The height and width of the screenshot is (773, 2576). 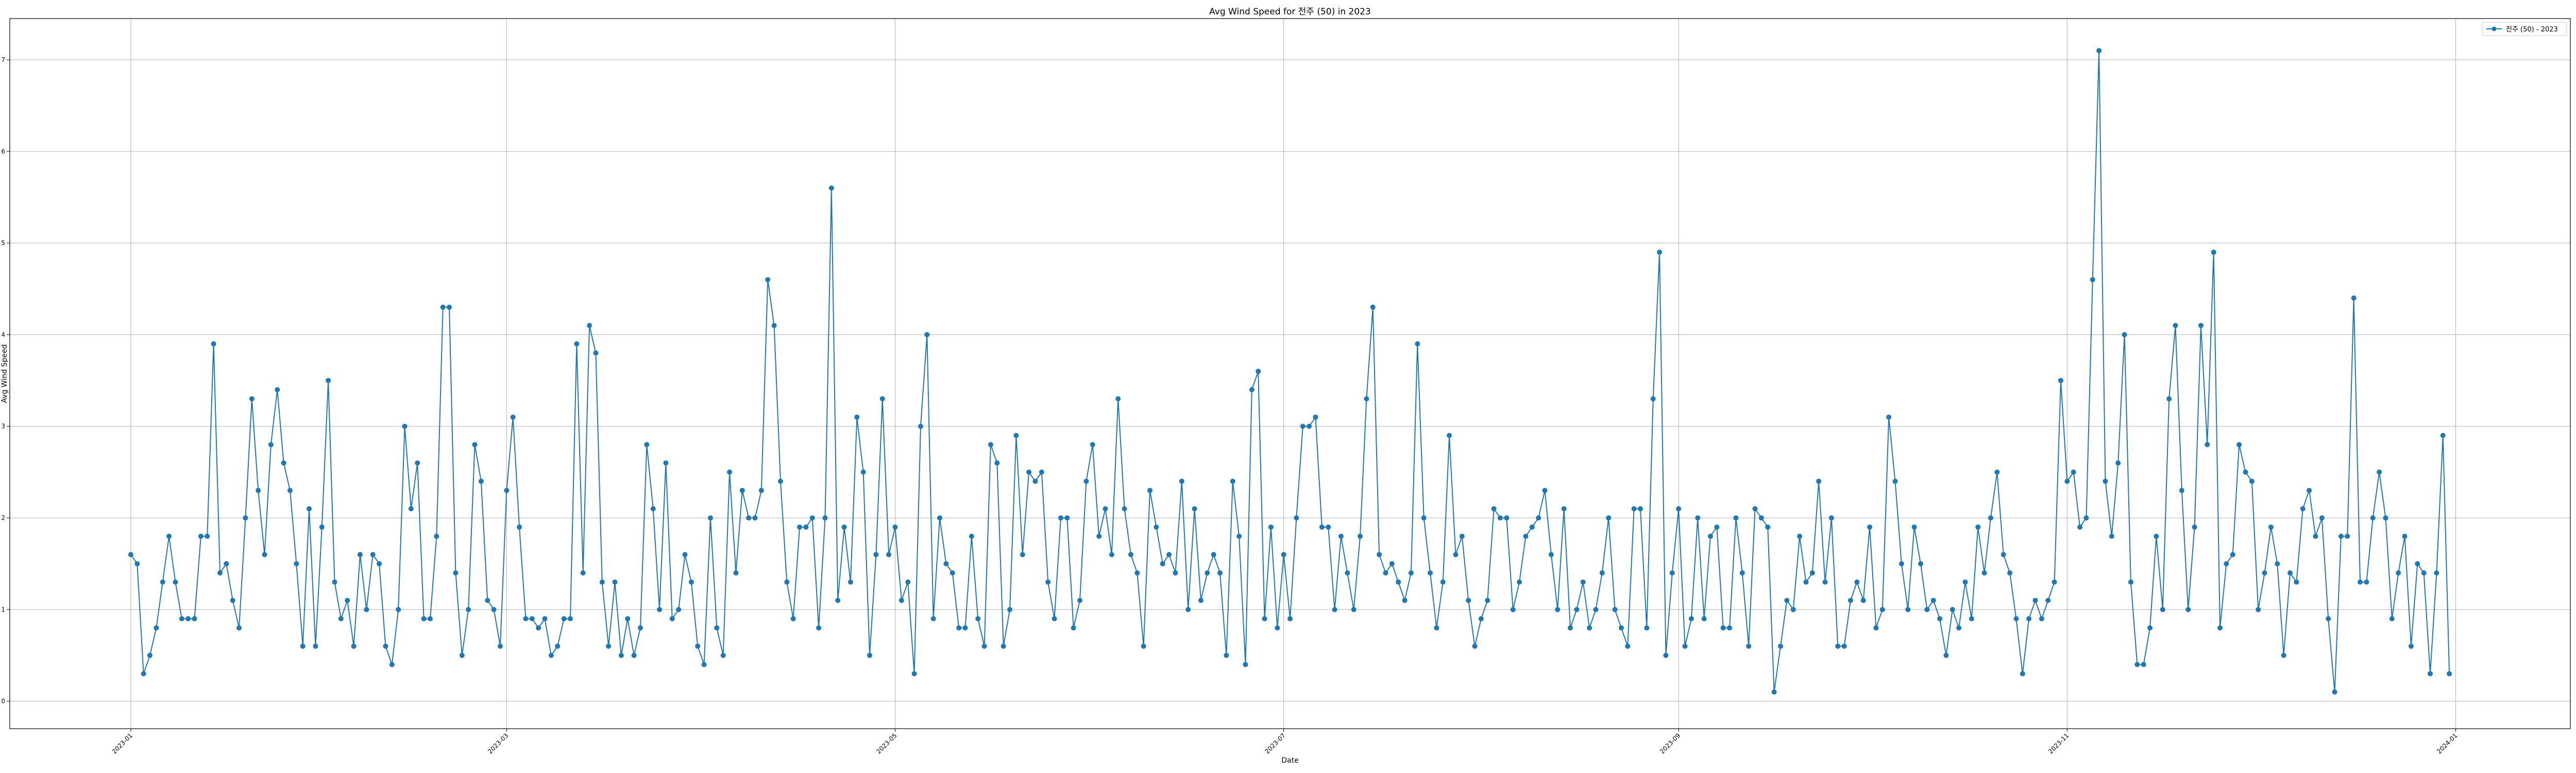 What do you see at coordinates (3, 151) in the screenshot?
I see `y-tick-label: 6` at bounding box center [3, 151].